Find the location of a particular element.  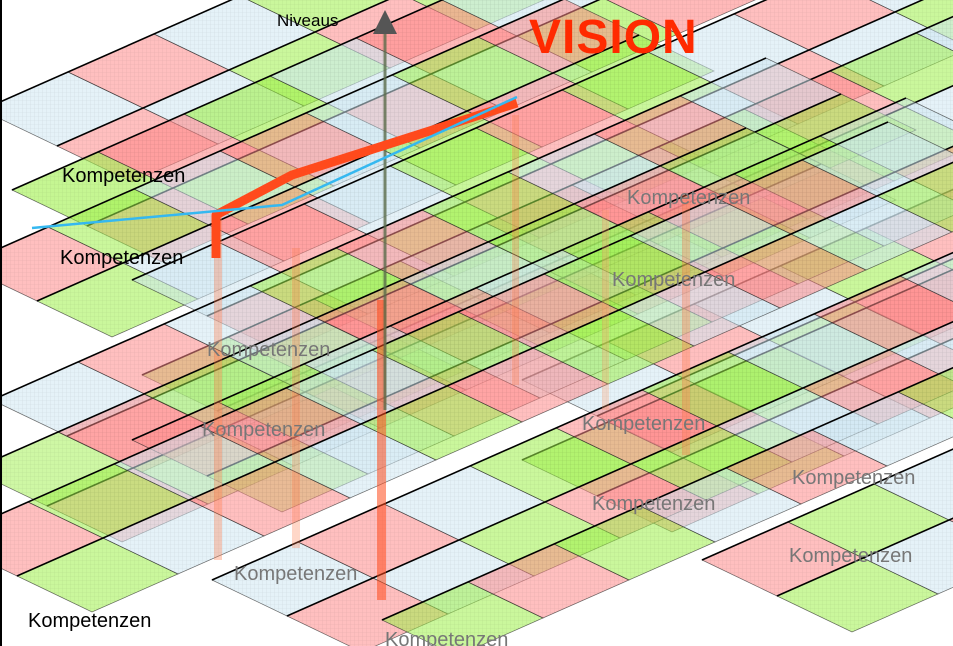

page-title: VISION is located at coordinates (613, 37).